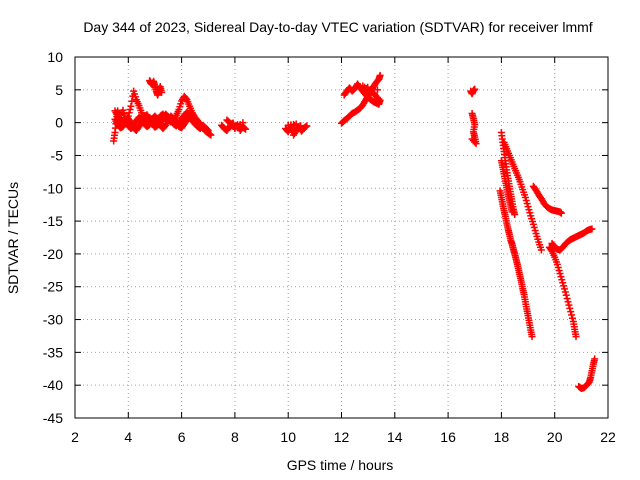  Describe the element at coordinates (13, 238) in the screenshot. I see `y-axis-label: SDTVAR / TECUs` at that location.